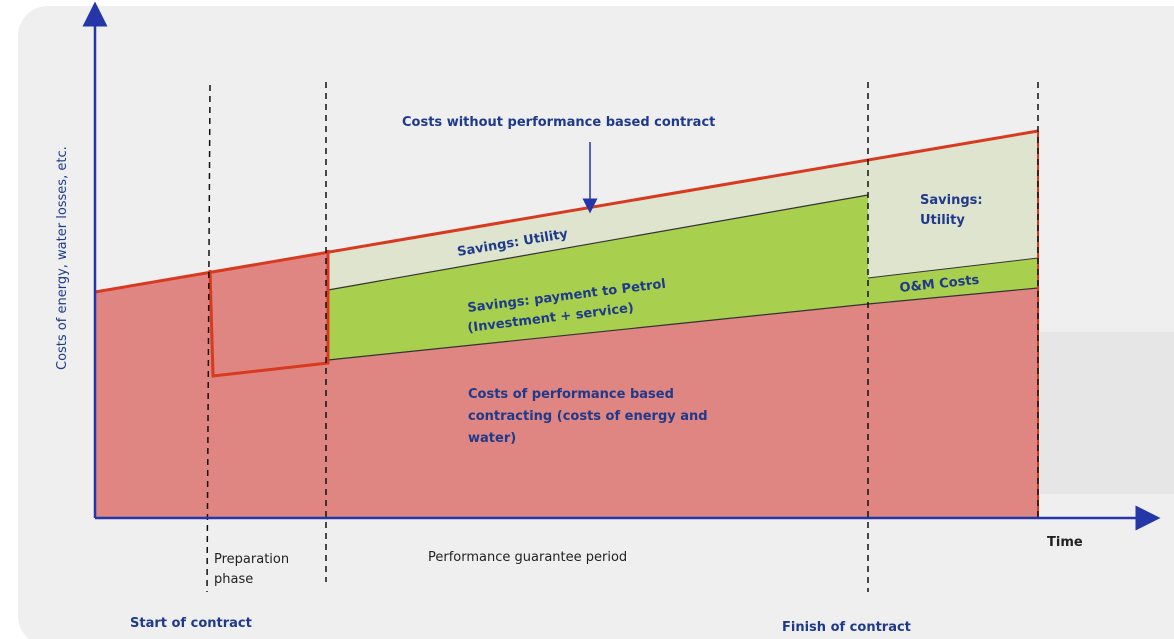 This screenshot has height=639, width=1174. What do you see at coordinates (1065, 542) in the screenshot?
I see `x-label: Time` at bounding box center [1065, 542].